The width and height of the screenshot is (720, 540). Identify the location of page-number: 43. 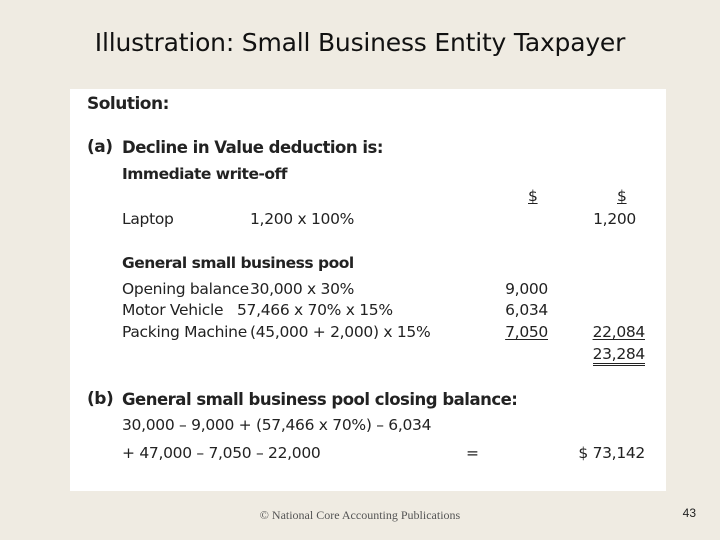
(689, 513).